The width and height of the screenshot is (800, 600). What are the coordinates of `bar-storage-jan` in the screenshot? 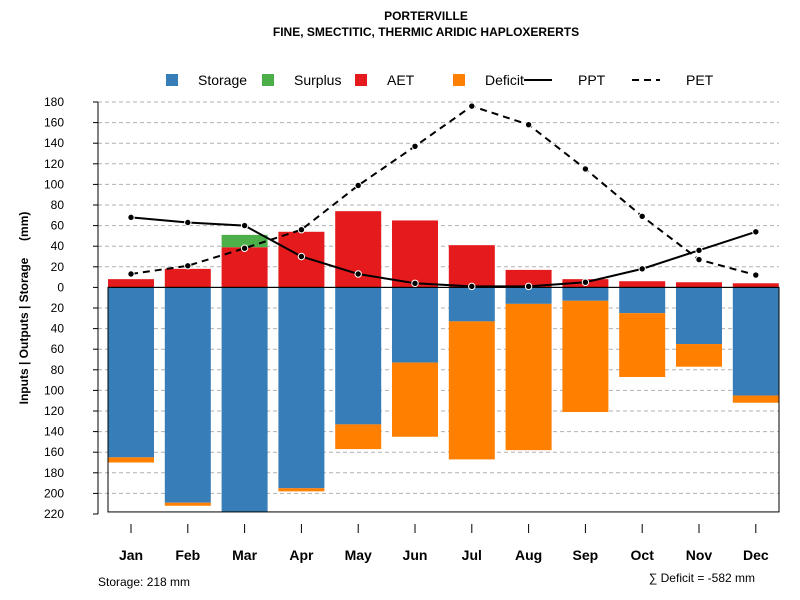 It's located at (131, 372).